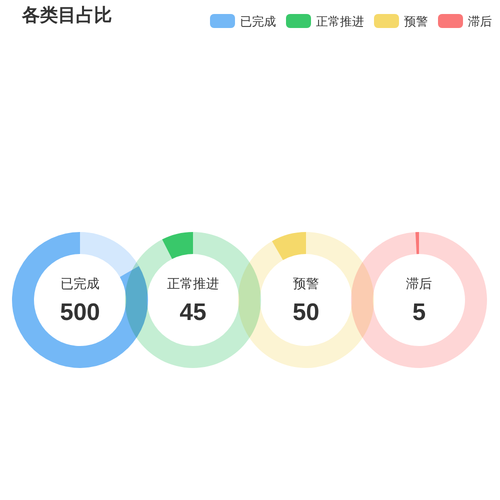  I want to click on center-label: 滞后, so click(419, 283).